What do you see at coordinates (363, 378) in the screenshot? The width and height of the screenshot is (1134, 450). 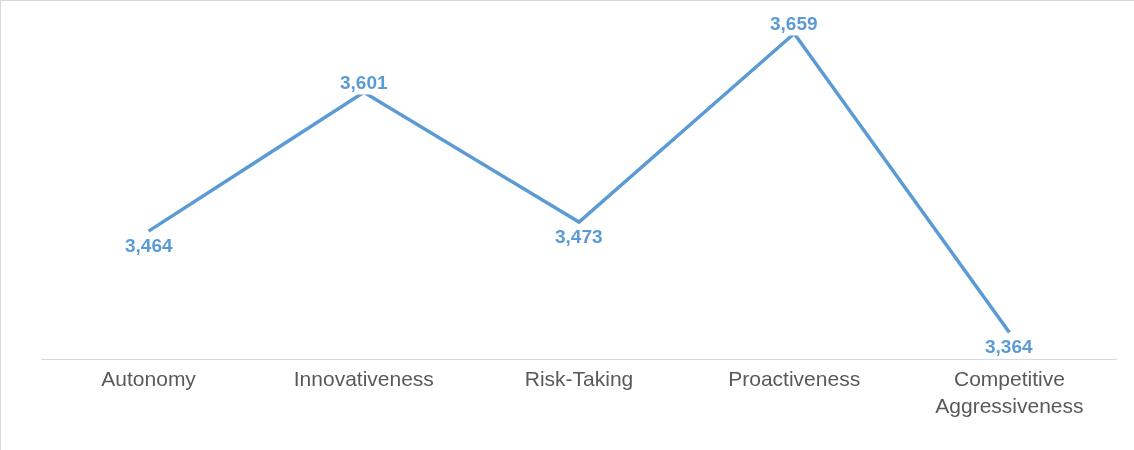 I see `x-tick-label: Innovativeness` at bounding box center [363, 378].